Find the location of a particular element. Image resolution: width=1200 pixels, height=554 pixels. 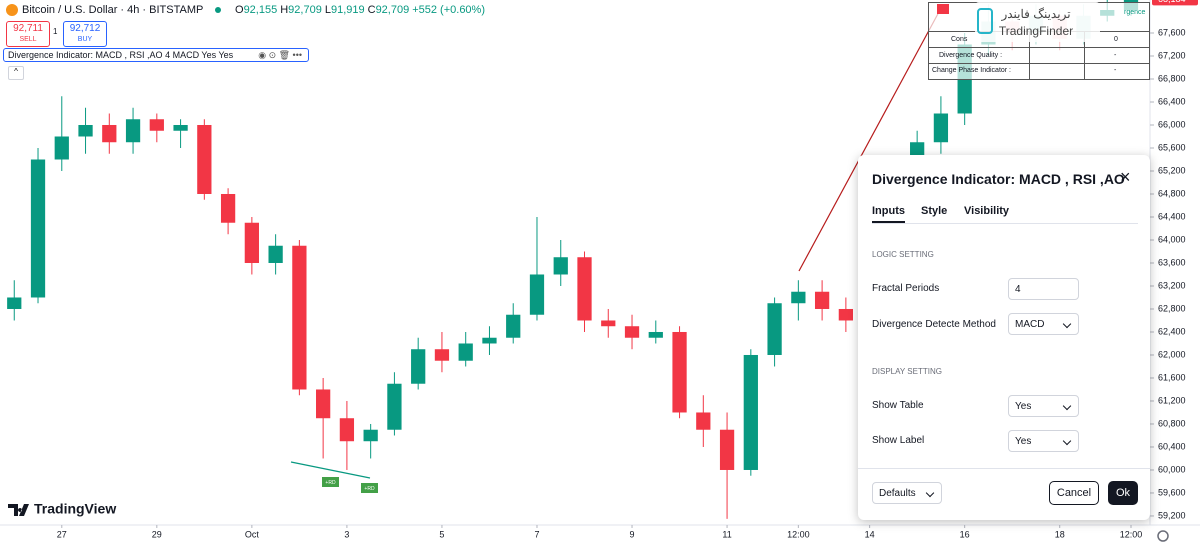

close-button: × is located at coordinates (1125, 177).